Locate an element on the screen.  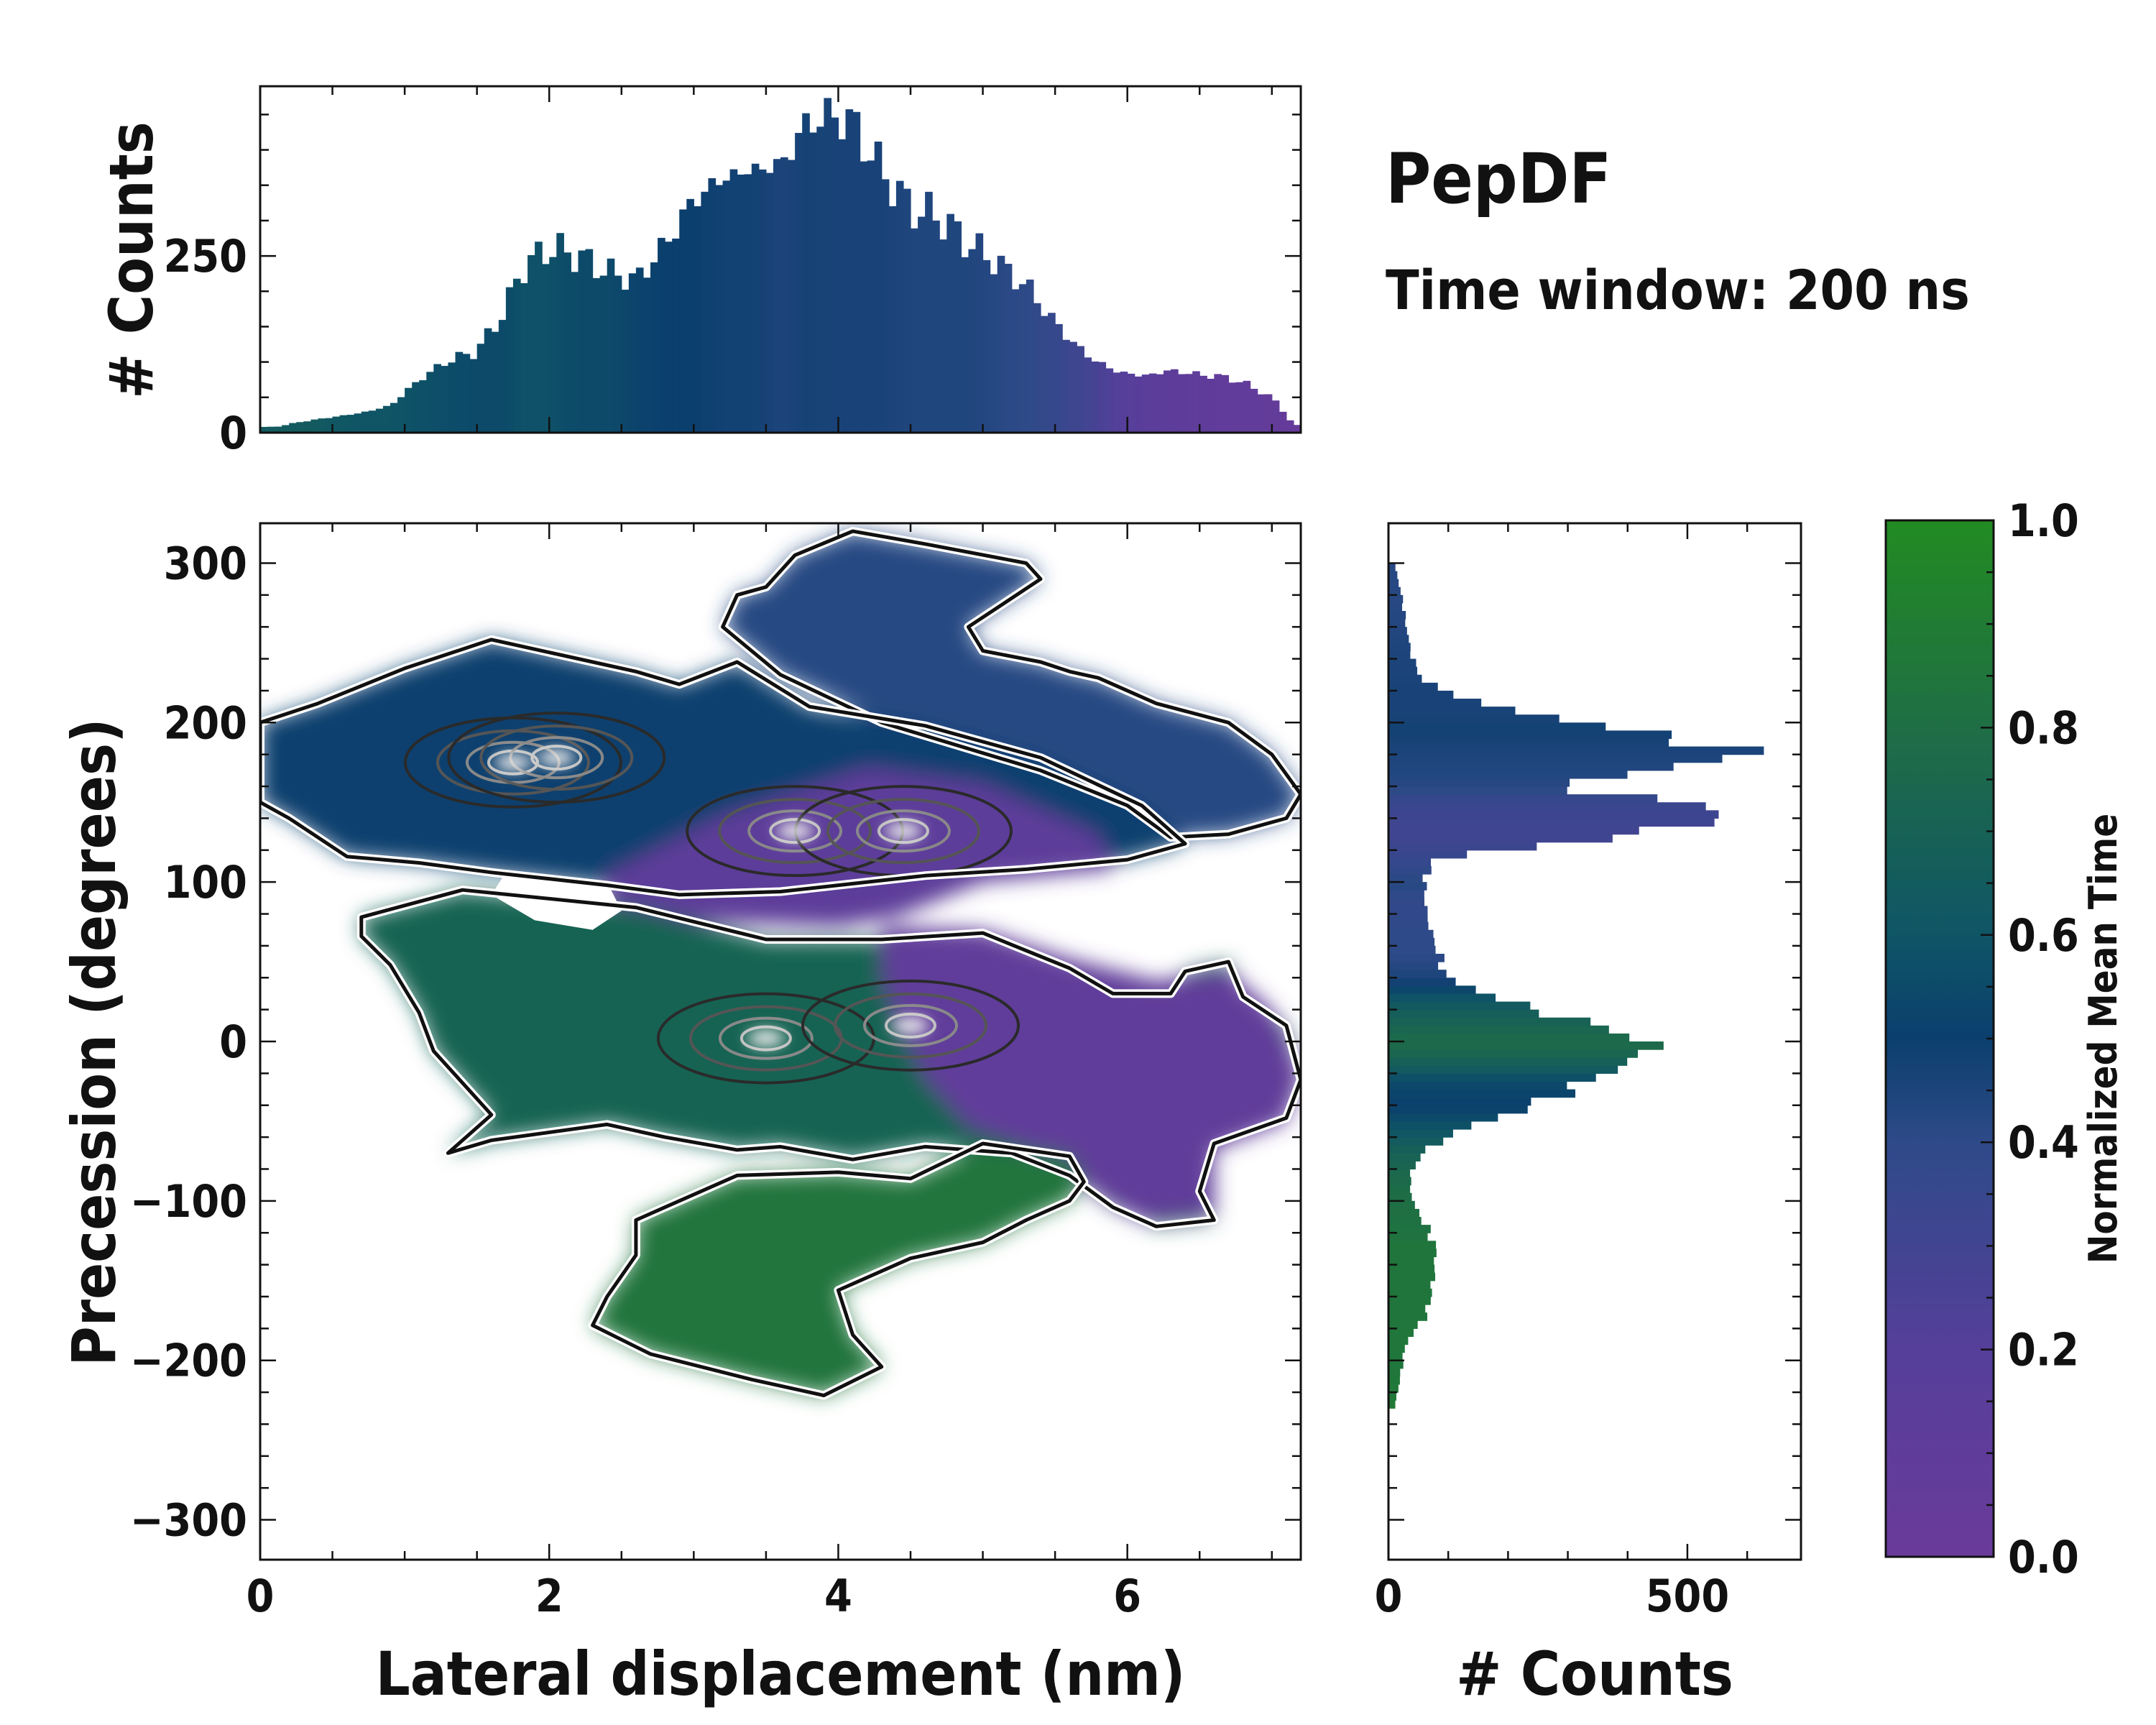
x-tick-label: 0 is located at coordinates (261, 1596).